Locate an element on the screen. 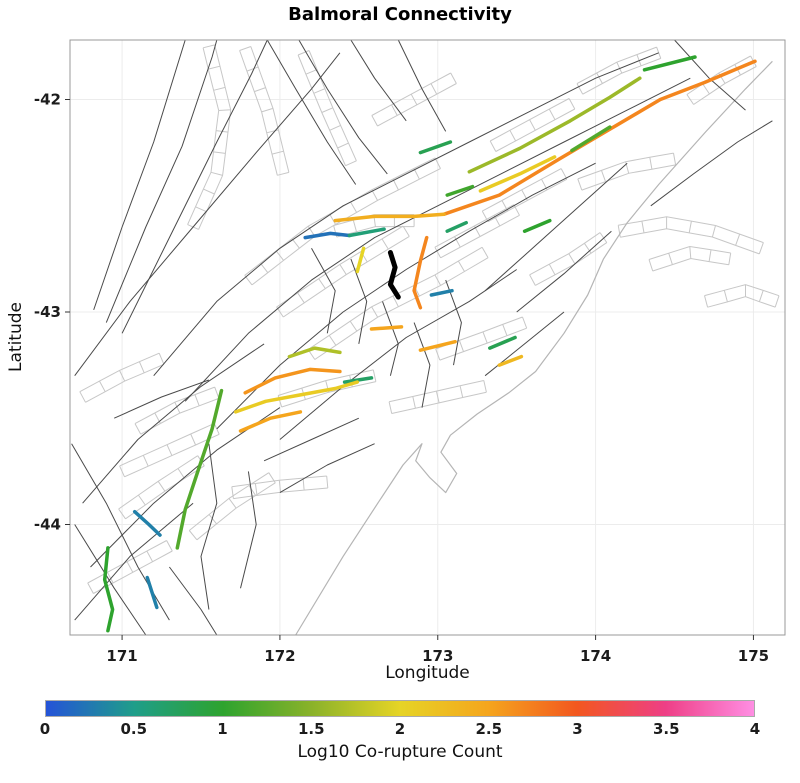 This screenshot has height=783, width=800. x-tick-label: 171 is located at coordinates (121, 656).